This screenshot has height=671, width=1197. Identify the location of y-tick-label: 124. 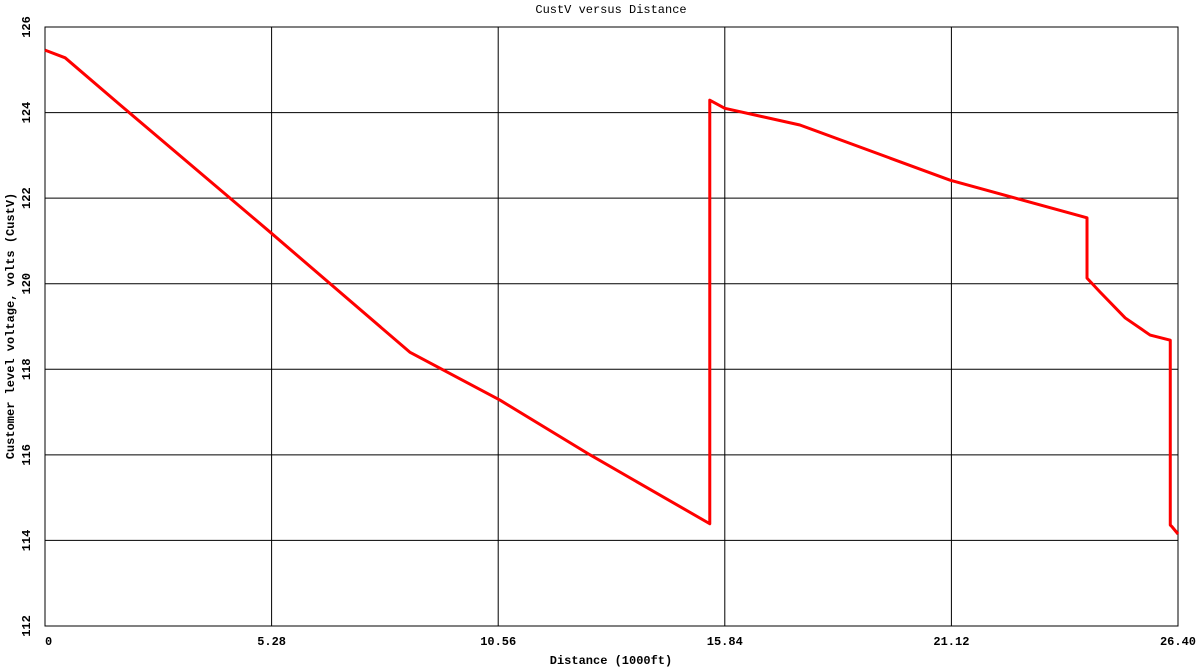
(27, 113).